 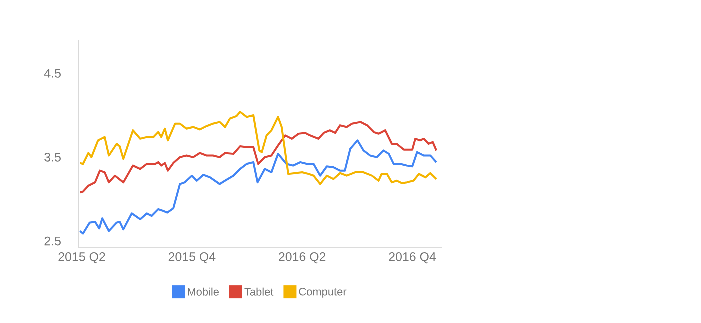 I want to click on x-tick-label: 2016 Q2, so click(x=302, y=258).